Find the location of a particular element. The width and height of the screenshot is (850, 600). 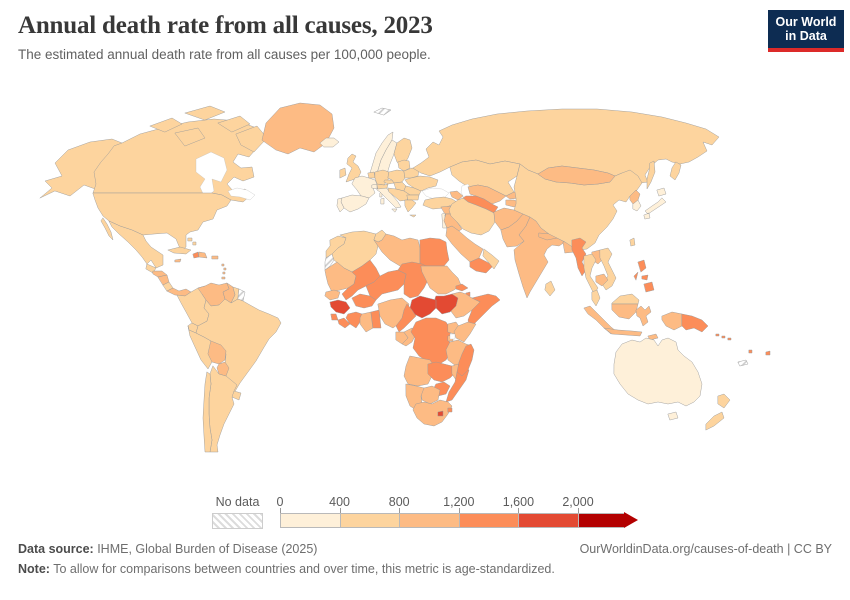

country-vanuatu is located at coordinates (750, 351).